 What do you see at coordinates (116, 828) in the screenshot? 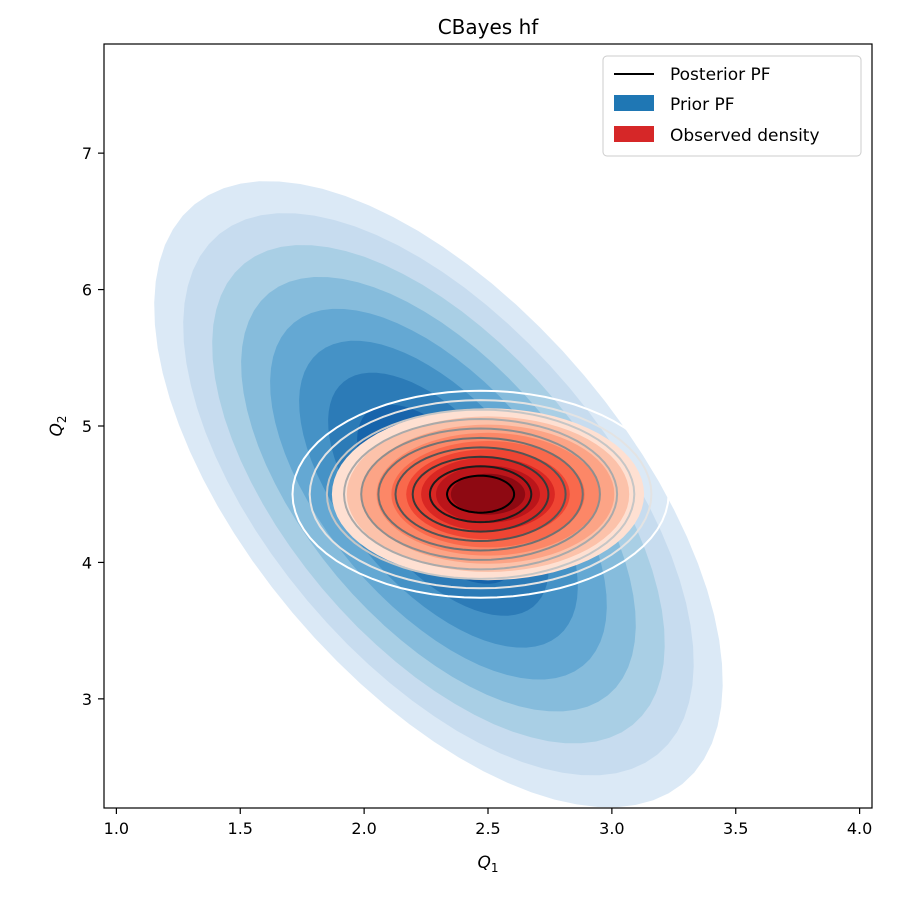
I see `x-tick-label: 1.0` at bounding box center [116, 828].